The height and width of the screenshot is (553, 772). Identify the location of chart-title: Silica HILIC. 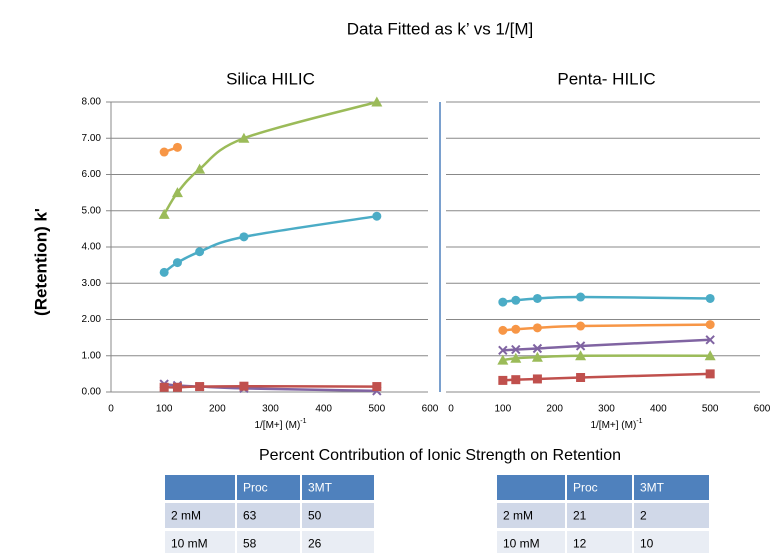
(270, 78).